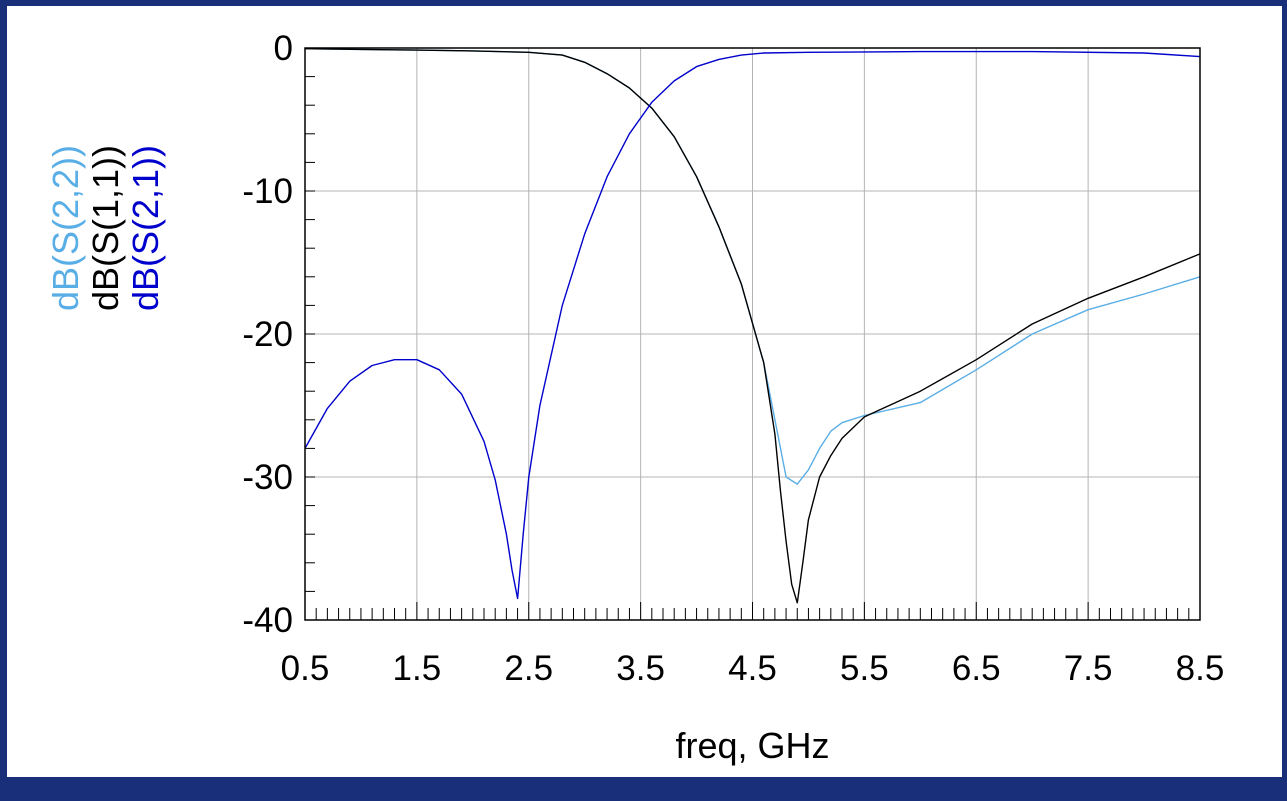 The height and width of the screenshot is (801, 1287). Describe the element at coordinates (1088, 668) in the screenshot. I see `x-tick-label-7: 7.5` at that location.